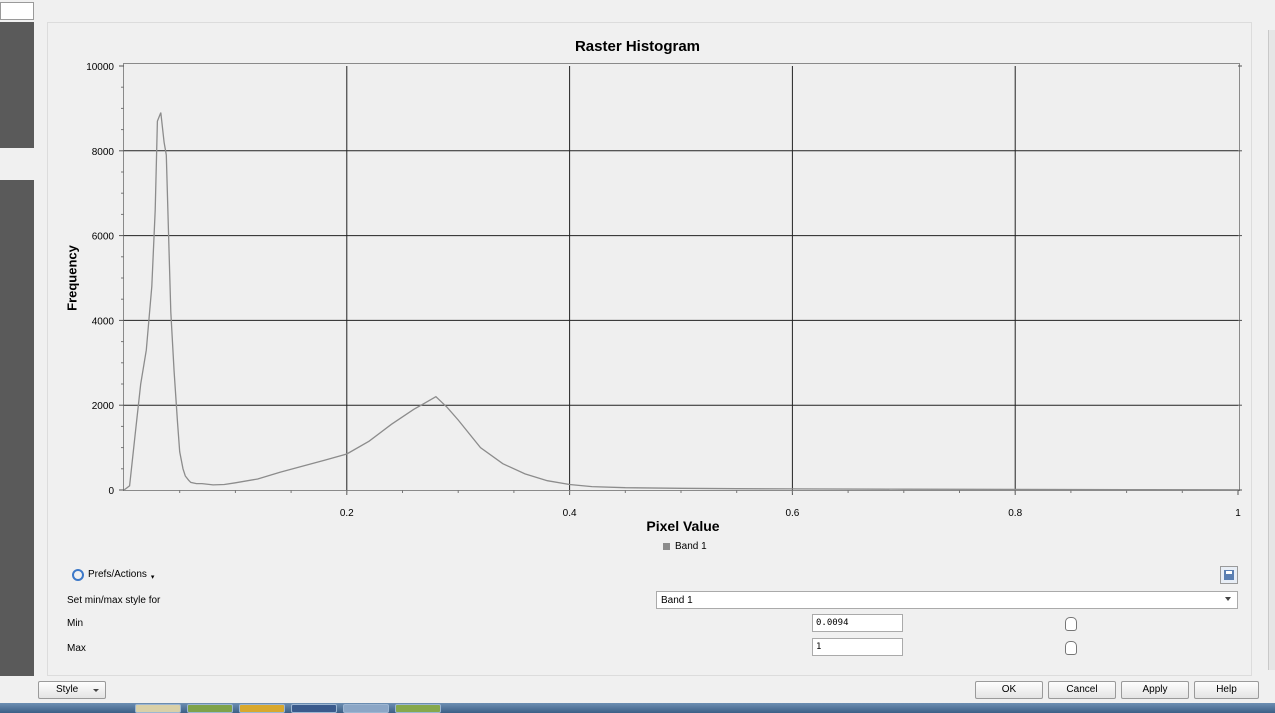 This screenshot has height=713, width=1275. I want to click on prefs-actions-label: Prefs/Actions, so click(117, 574).